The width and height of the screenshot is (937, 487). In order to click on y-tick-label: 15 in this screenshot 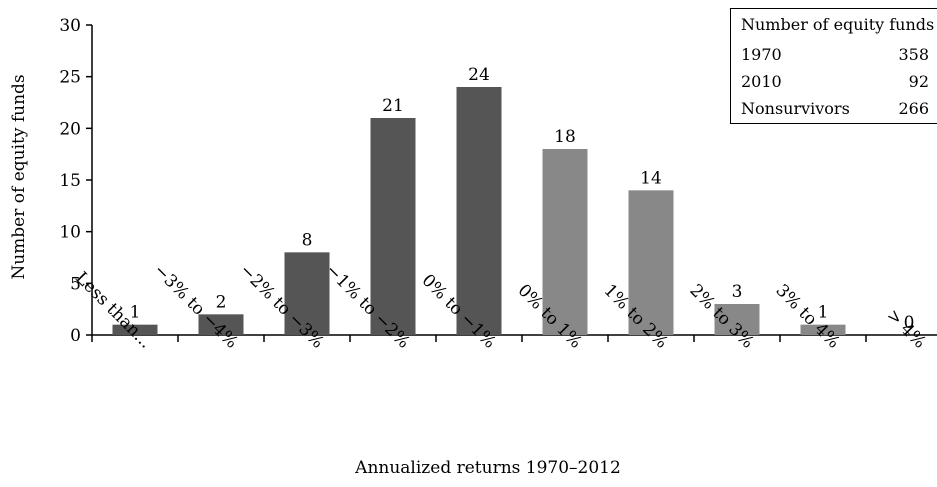, I will do `click(70, 181)`.